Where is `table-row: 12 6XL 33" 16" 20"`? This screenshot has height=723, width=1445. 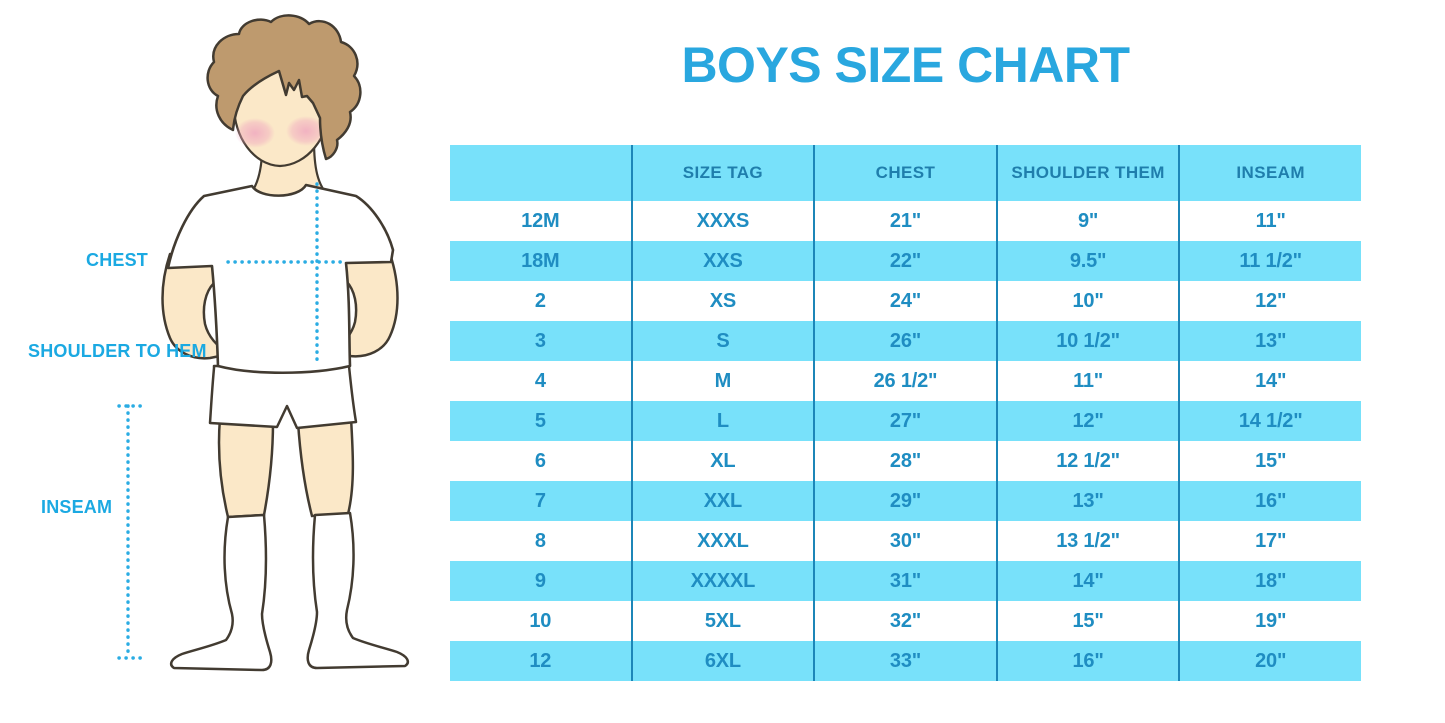 table-row: 12 6XL 33" 16" 20" is located at coordinates (905, 661).